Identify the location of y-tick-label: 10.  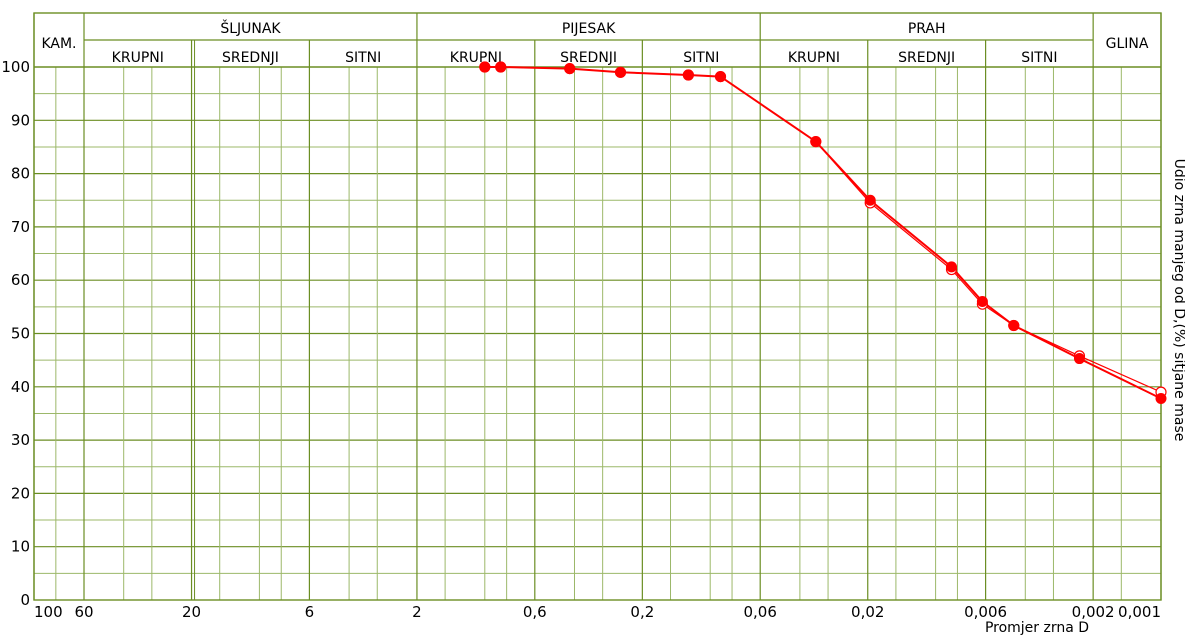
(20, 547).